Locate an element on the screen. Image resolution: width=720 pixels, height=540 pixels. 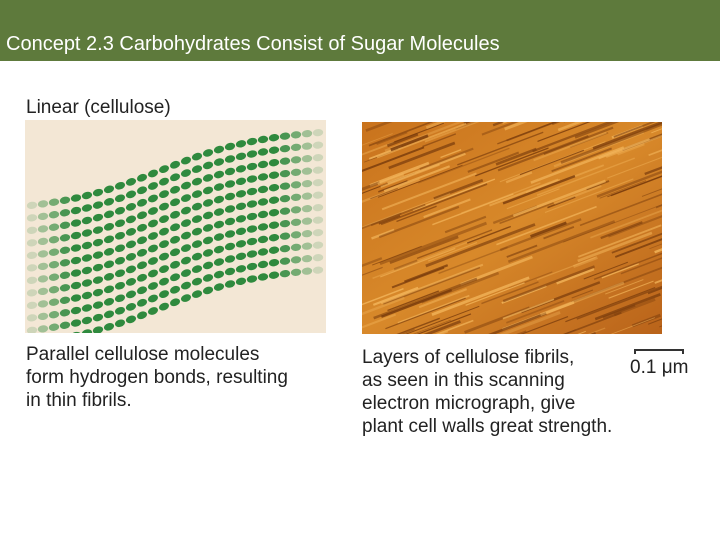
caption-line: form hydrogen bonds, resulting is located at coordinates (157, 377).